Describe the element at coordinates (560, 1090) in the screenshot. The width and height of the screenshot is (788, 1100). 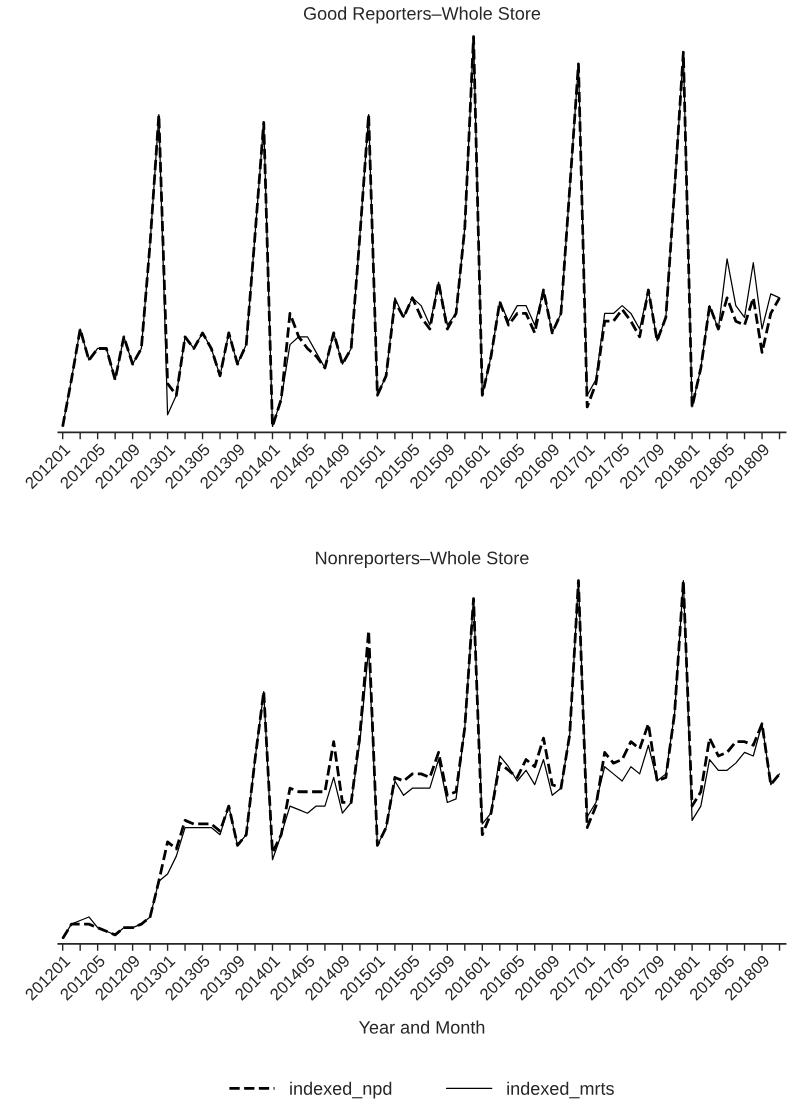
I see `legend-label: indexed_mrts` at that location.